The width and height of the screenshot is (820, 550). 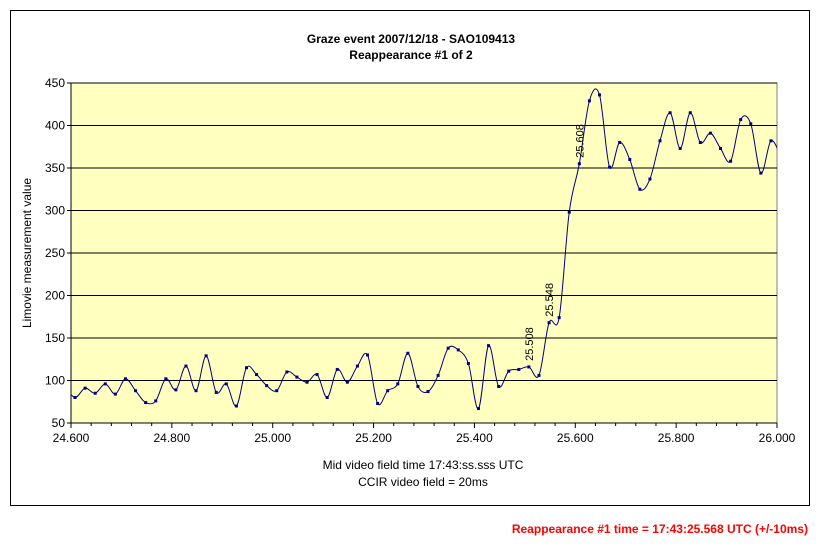 What do you see at coordinates (423, 482) in the screenshot?
I see `x-axis-label-2: CCIR video field = 20ms` at bounding box center [423, 482].